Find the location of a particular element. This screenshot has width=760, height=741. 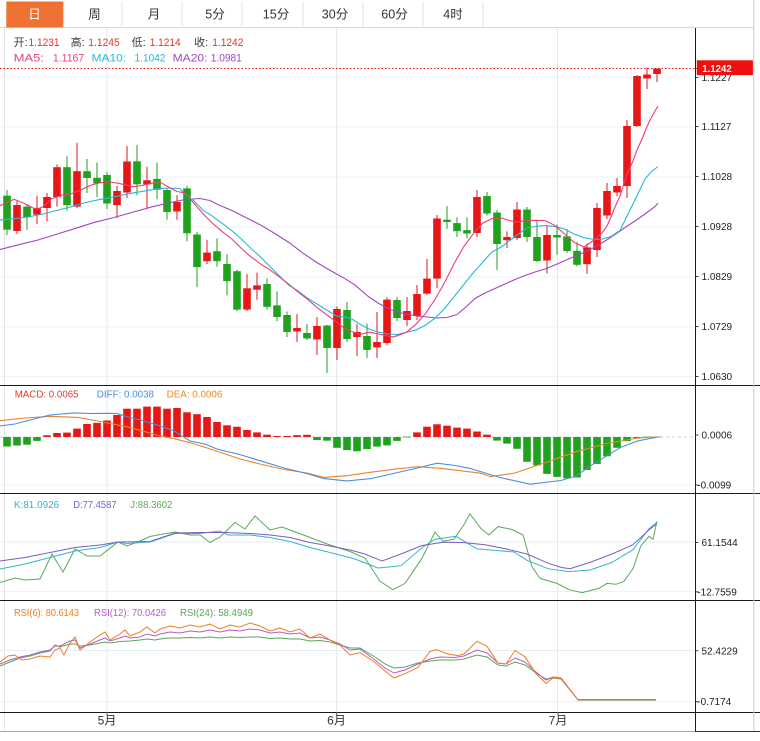

svg-text: 开: is located at coordinates (21, 43).